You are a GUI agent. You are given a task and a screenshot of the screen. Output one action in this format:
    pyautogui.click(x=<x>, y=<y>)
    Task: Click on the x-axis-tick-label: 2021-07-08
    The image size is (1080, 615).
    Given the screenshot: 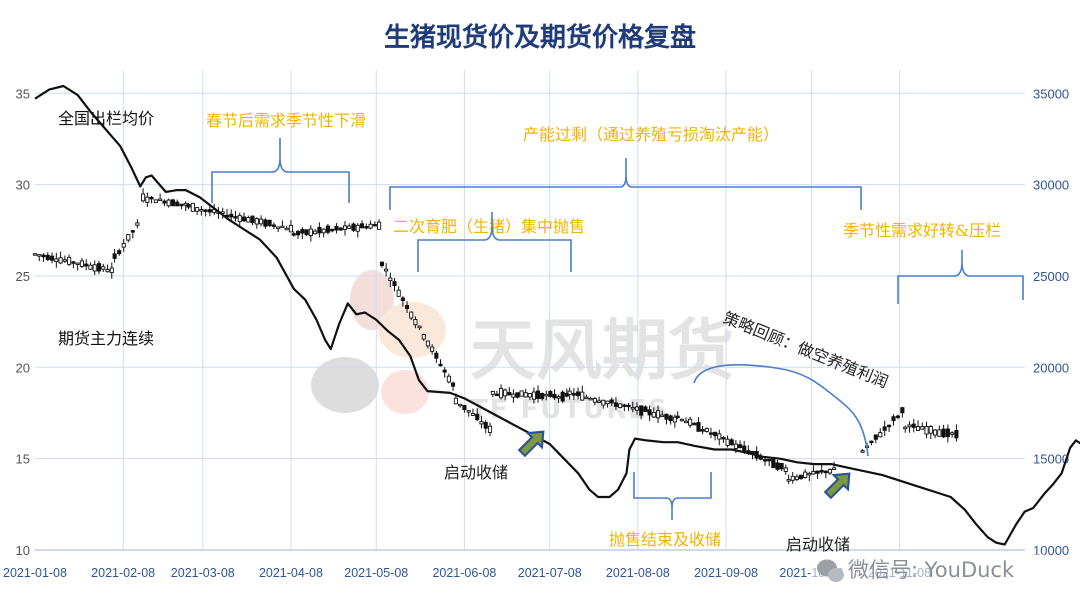 What is the action you would take?
    pyautogui.click(x=550, y=573)
    